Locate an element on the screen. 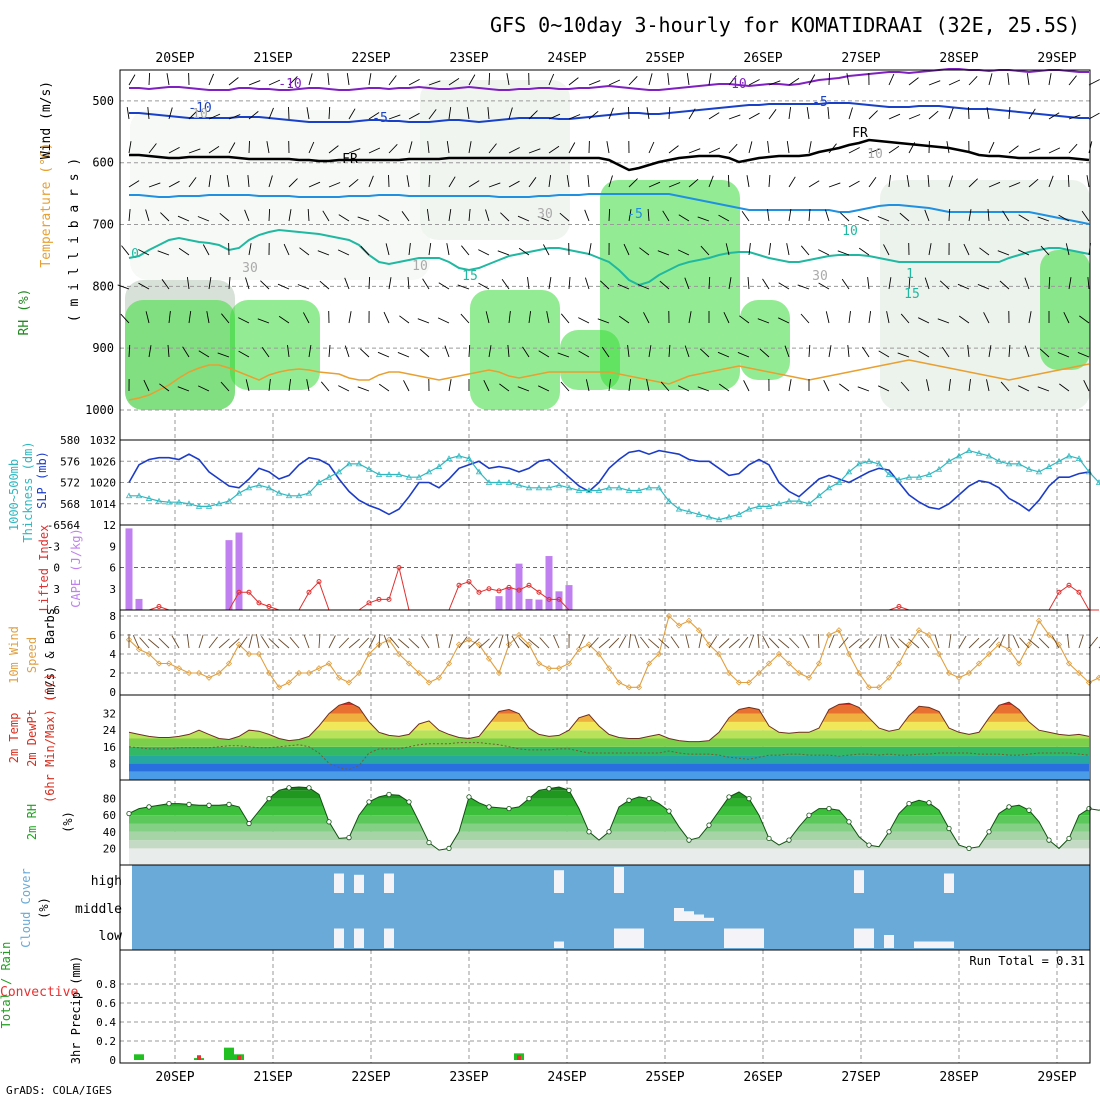  wind-tick-label: 2 is located at coordinates (112, 673).